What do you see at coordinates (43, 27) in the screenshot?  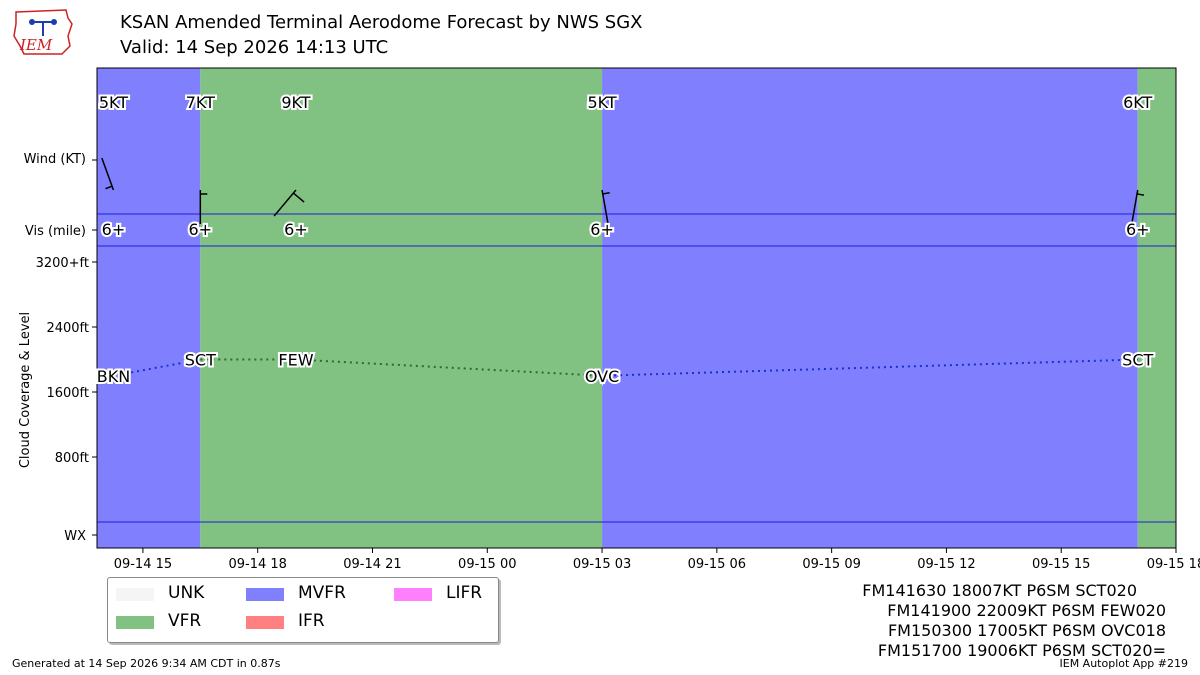 I see `weather-station-icon` at bounding box center [43, 27].